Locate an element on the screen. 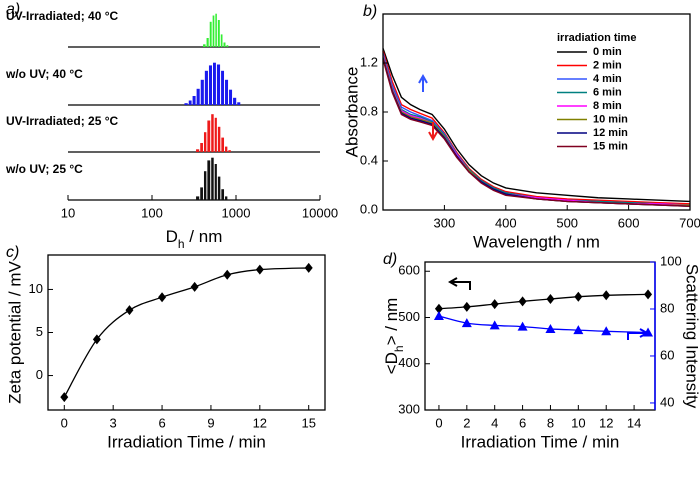 This screenshot has height=481, width=700. y-tick-label: 1.2 is located at coordinates (369, 61).